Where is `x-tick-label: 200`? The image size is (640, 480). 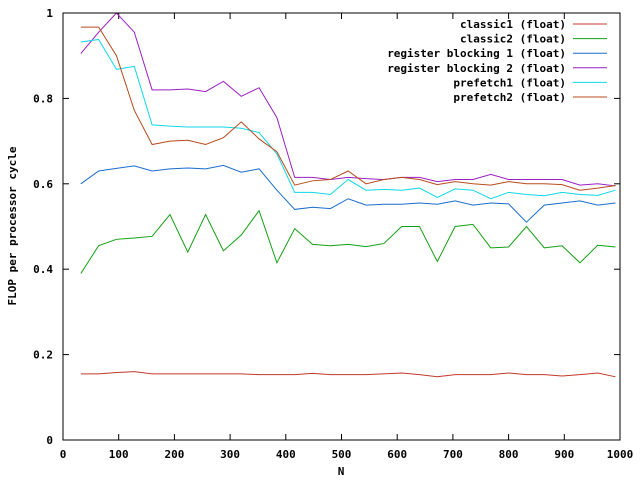 x-tick-label: 200 is located at coordinates (174, 454).